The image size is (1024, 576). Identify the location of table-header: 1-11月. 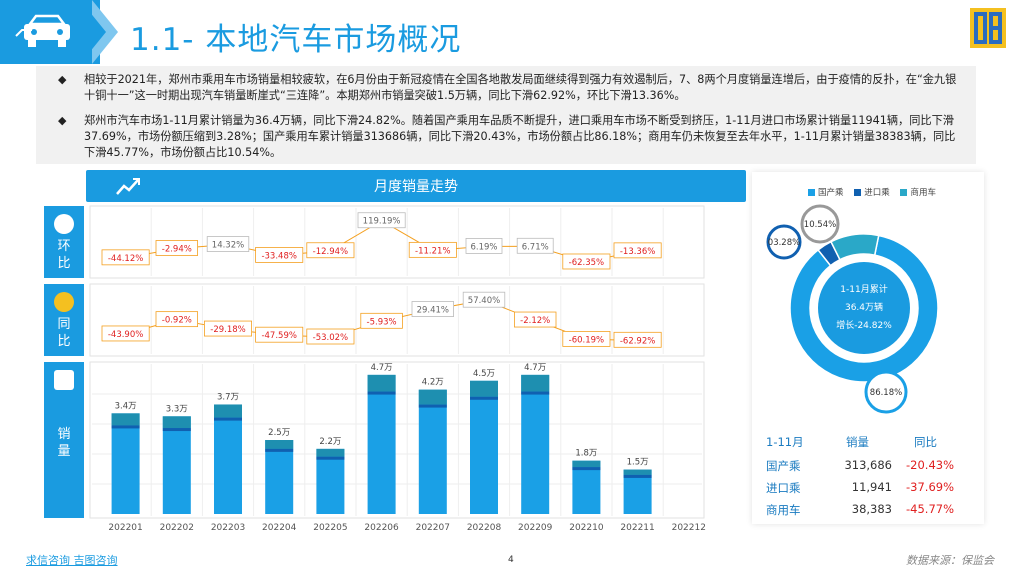
(785, 442).